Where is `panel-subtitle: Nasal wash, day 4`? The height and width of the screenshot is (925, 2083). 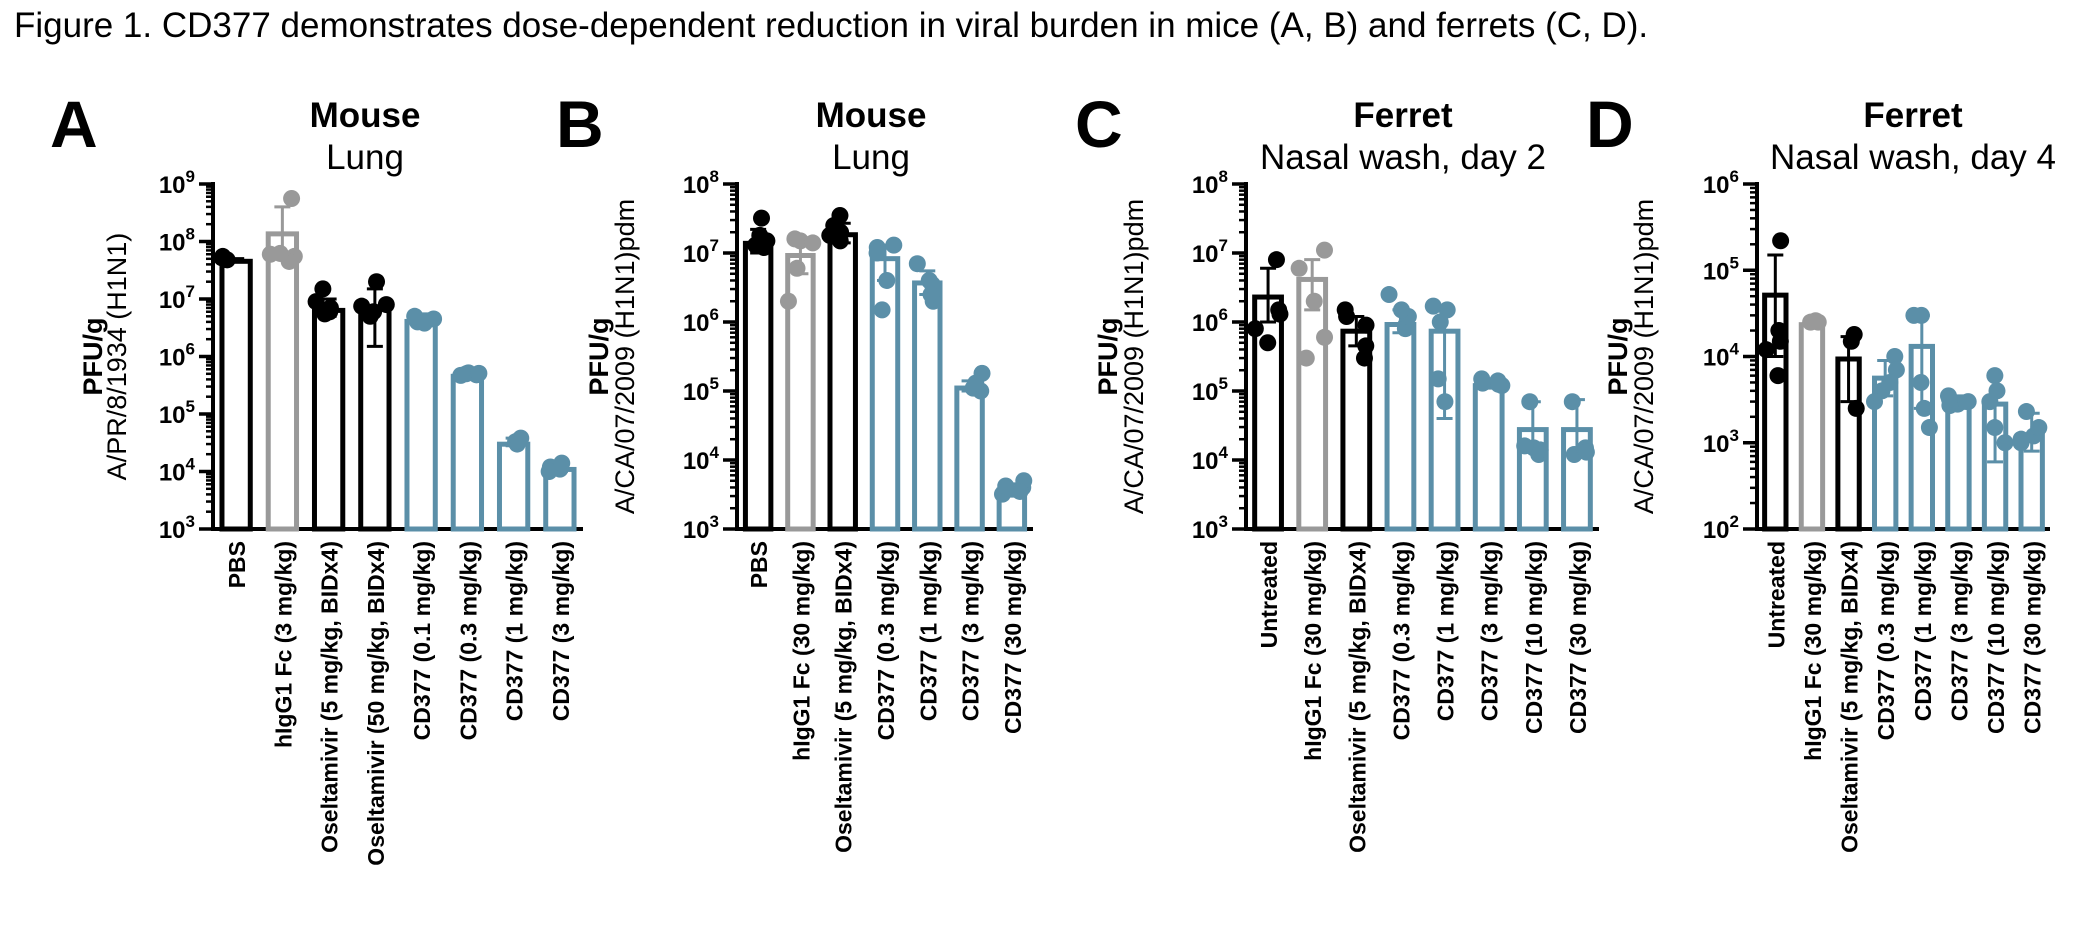 panel-subtitle: Nasal wash, day 4 is located at coordinates (1913, 157).